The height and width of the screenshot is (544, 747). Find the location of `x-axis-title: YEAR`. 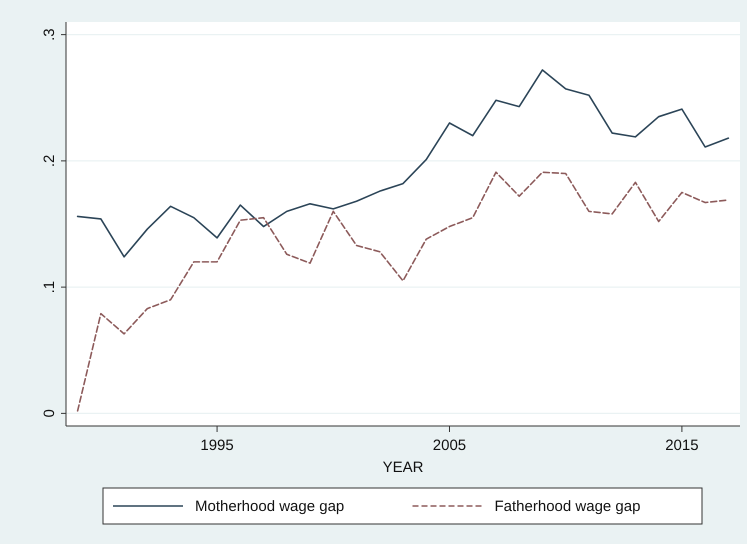

x-axis-title: YEAR is located at coordinates (403, 467).